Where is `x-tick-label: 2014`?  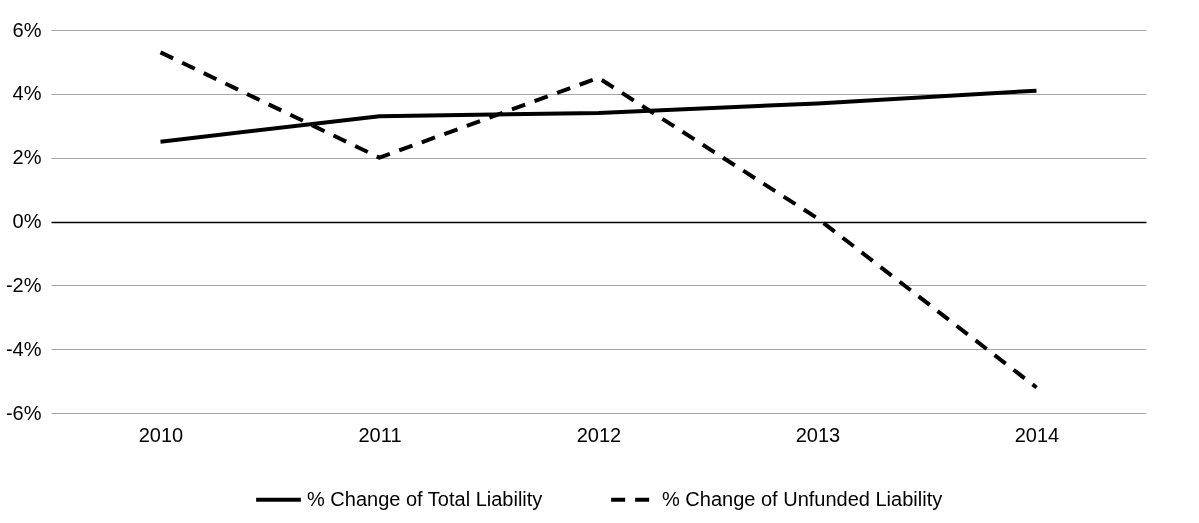
x-tick-label: 2014 is located at coordinates (1037, 434).